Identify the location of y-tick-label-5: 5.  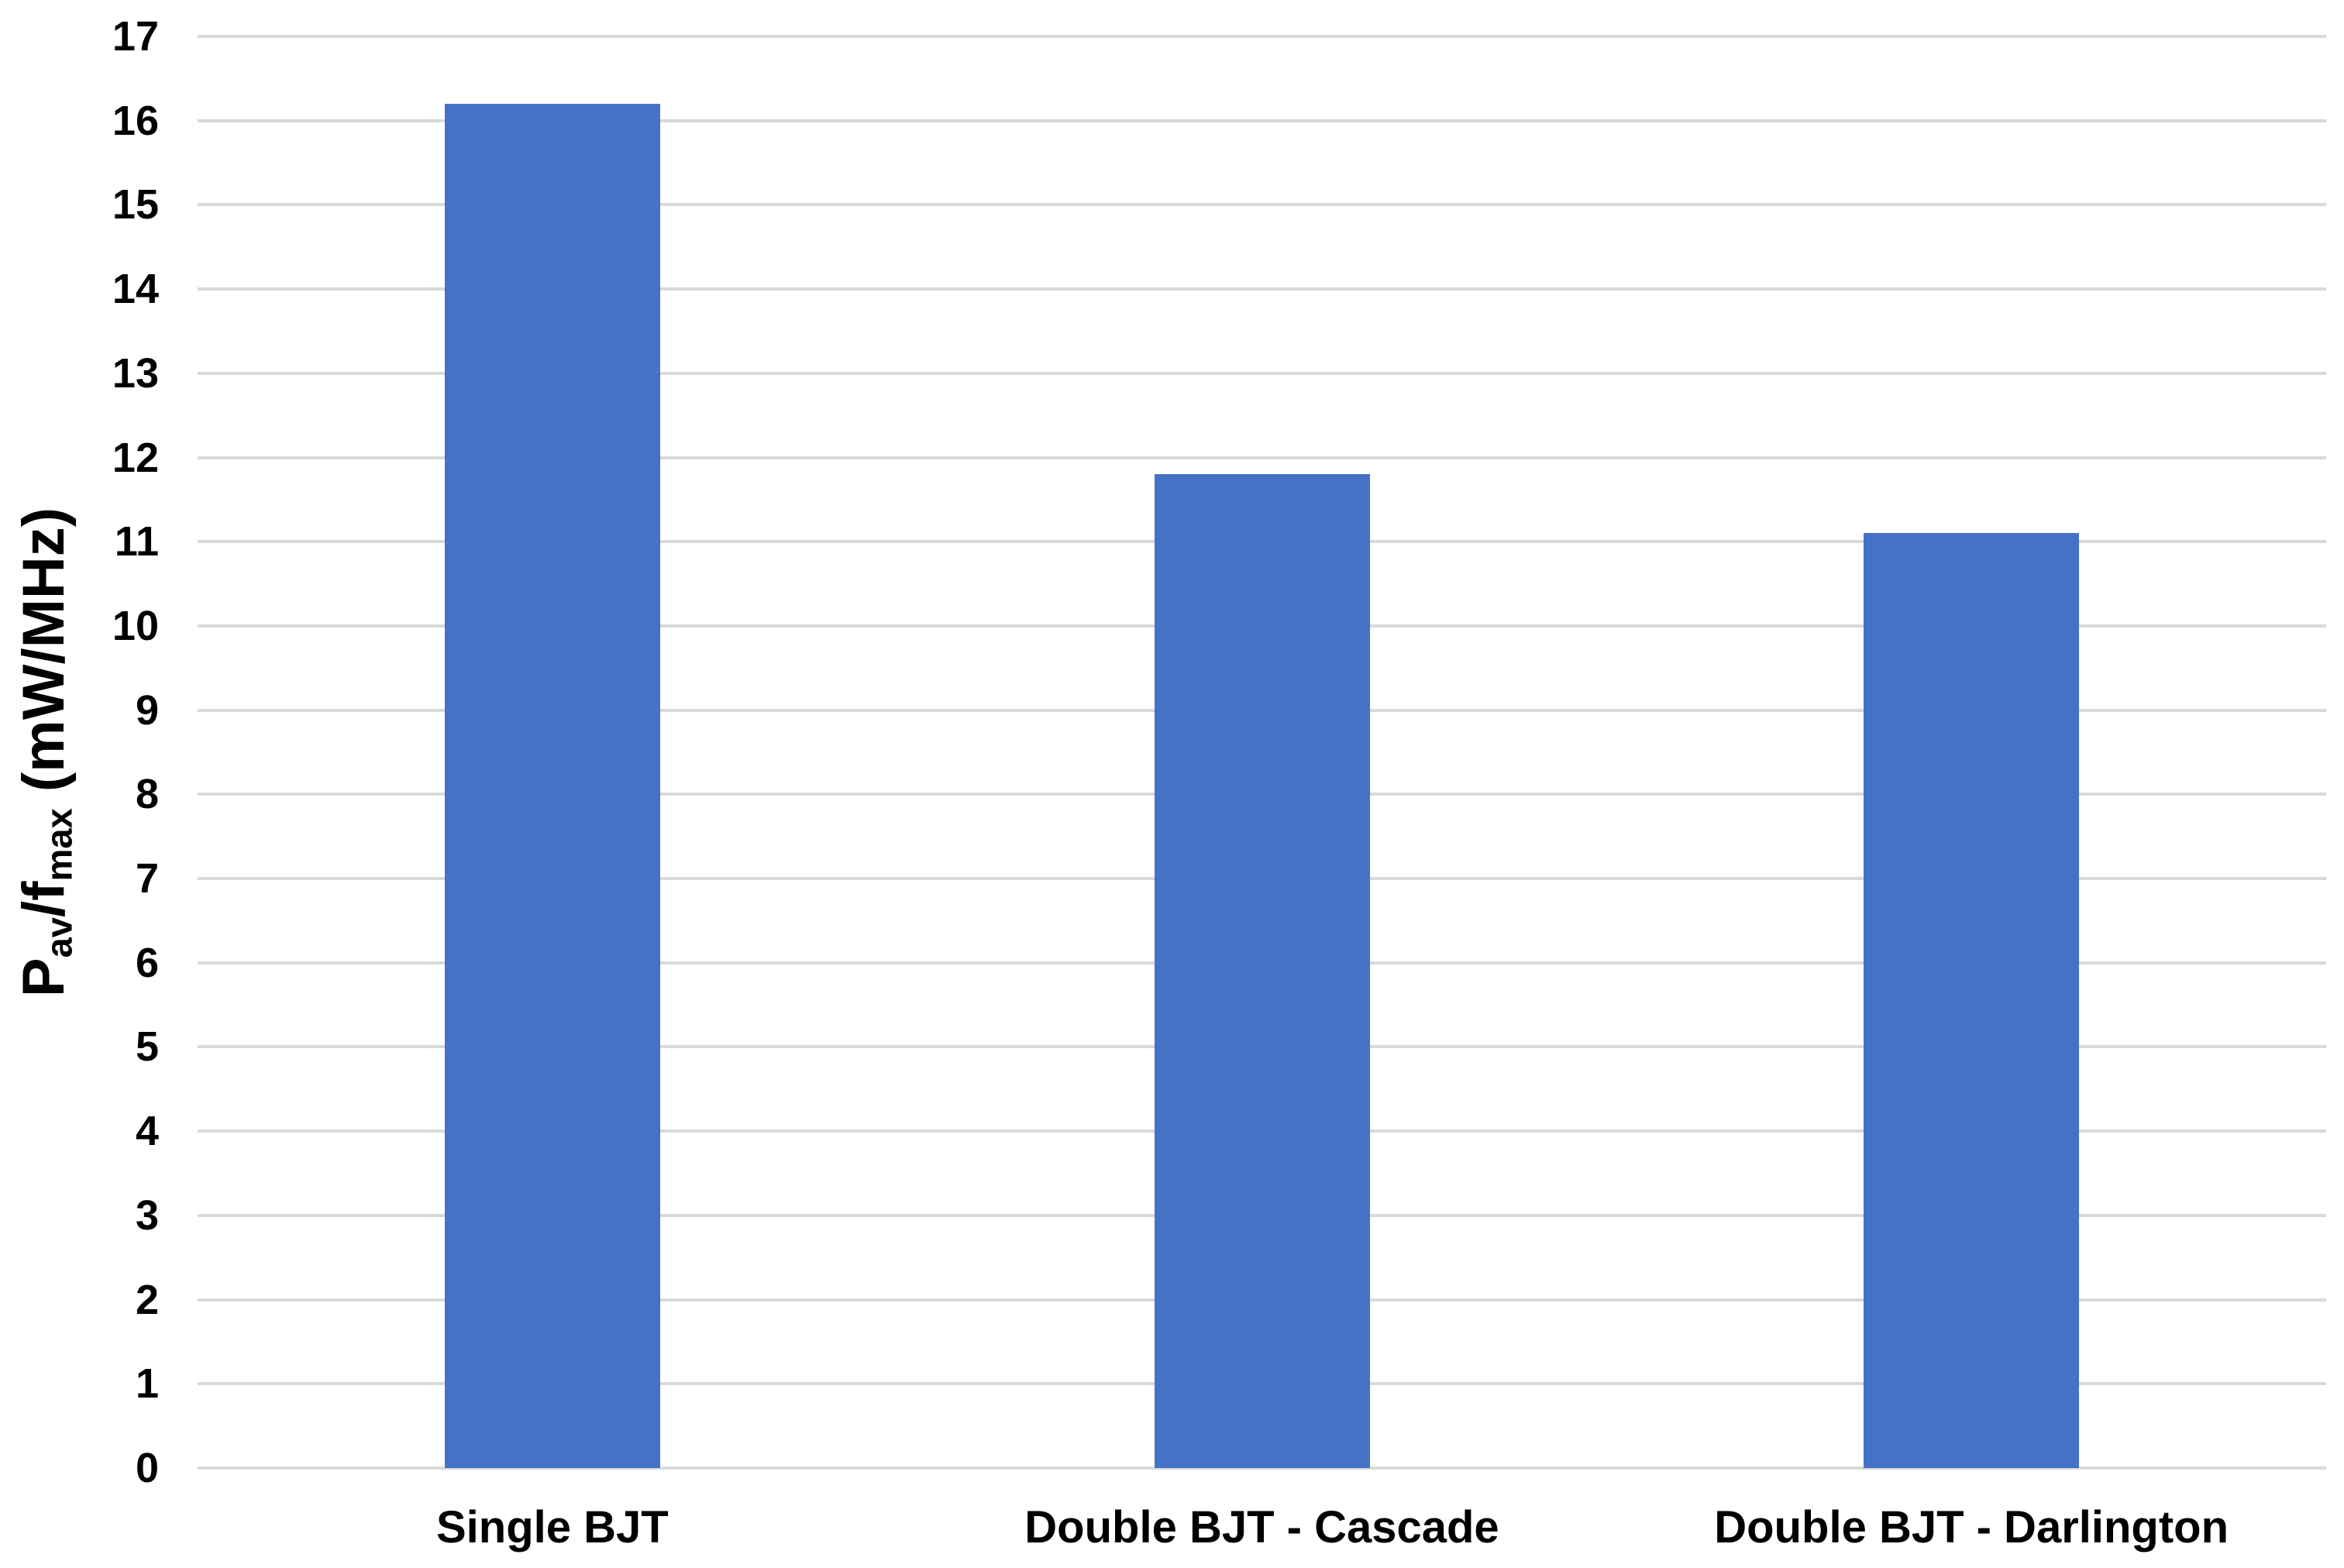
(147, 1047).